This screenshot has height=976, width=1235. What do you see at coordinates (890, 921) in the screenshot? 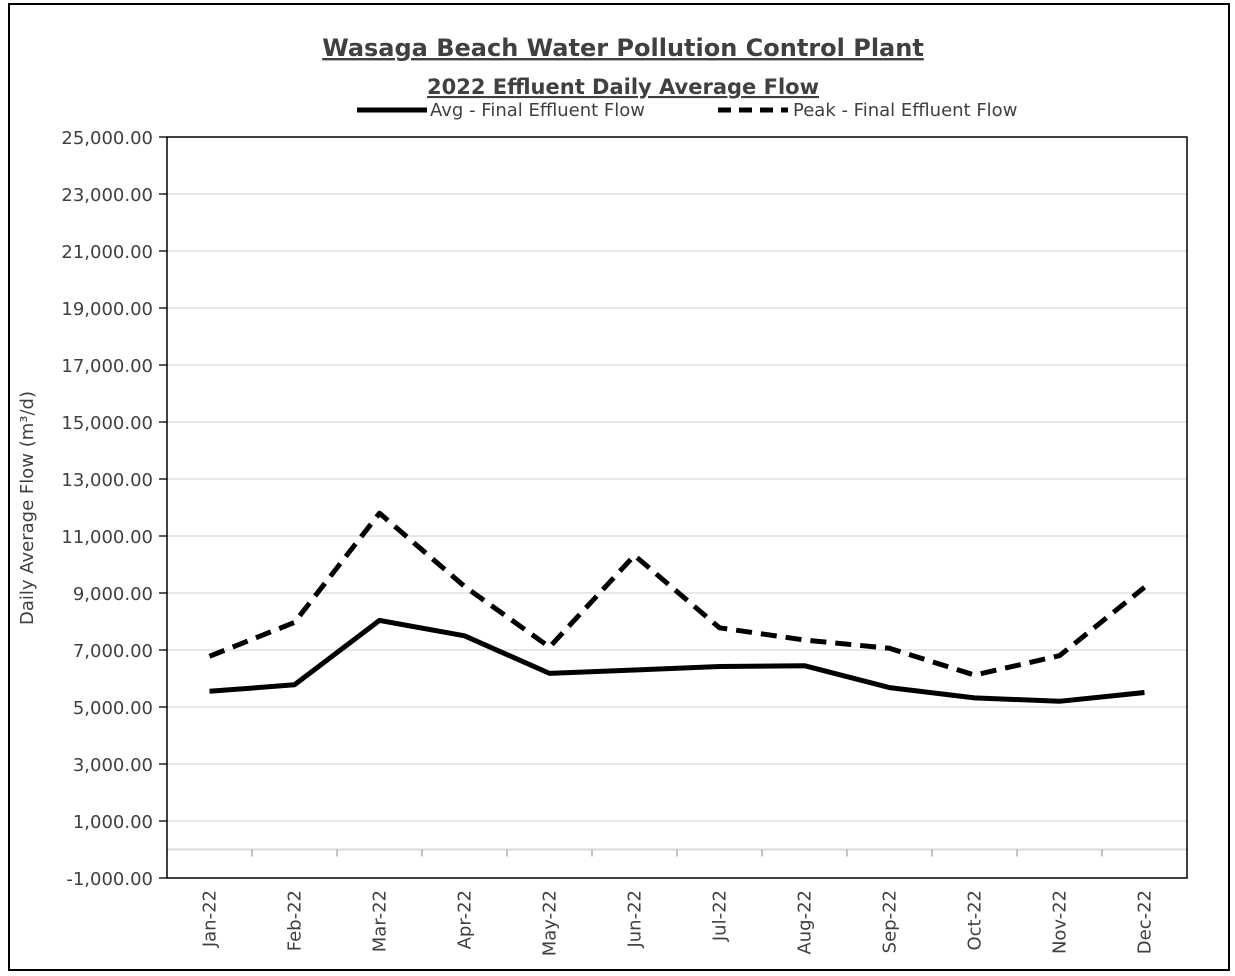
I see `x-tick-label: Sep-22` at bounding box center [890, 921].